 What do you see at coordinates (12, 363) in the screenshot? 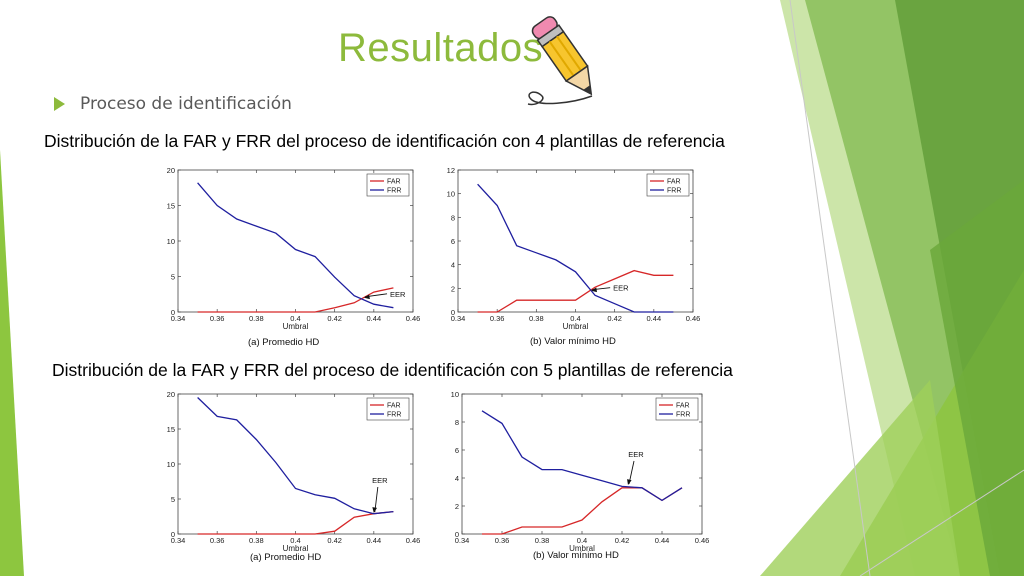
I see `left-green-sliver` at bounding box center [12, 363].